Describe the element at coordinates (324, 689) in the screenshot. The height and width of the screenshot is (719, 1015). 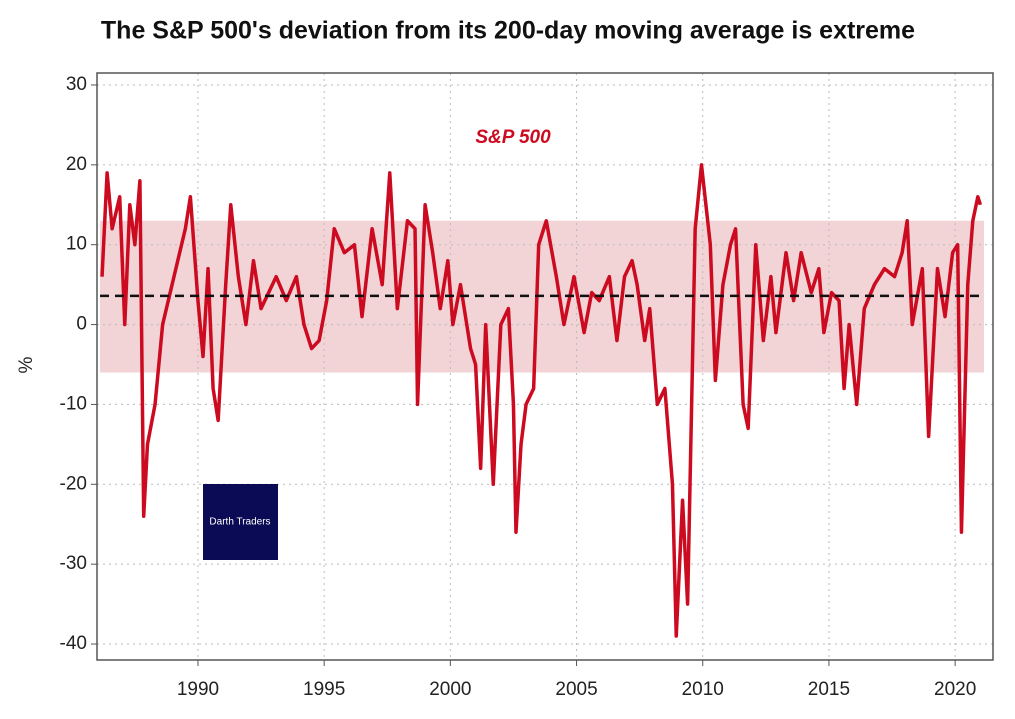
I see `x-tick-label: 1995` at that location.